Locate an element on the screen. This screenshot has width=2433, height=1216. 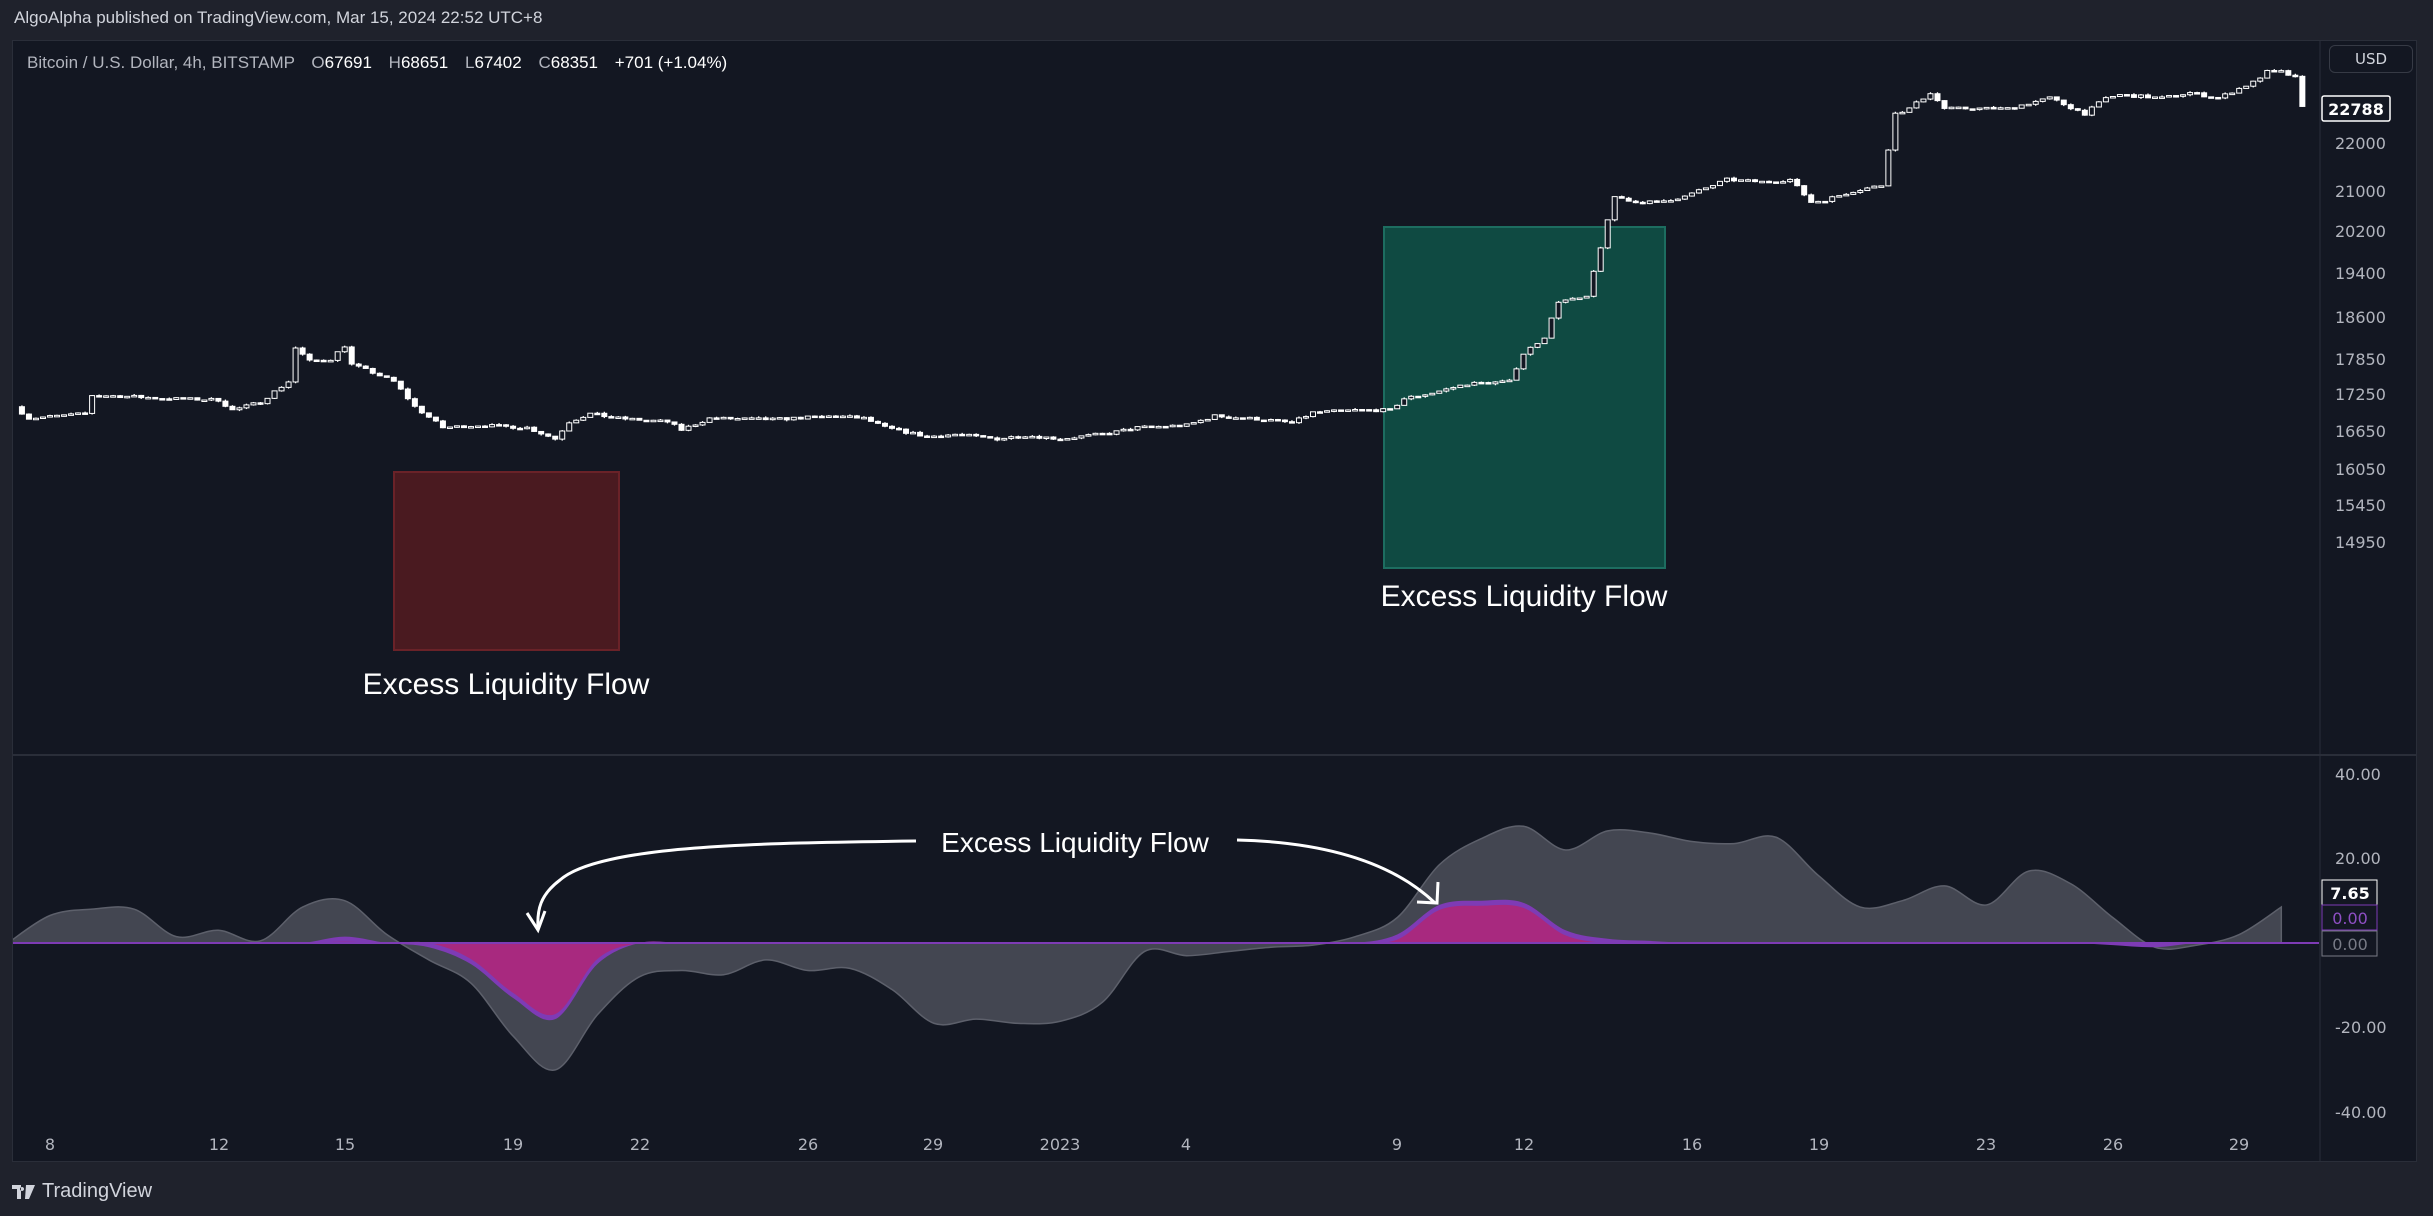
time-tick: 4 is located at coordinates (1186, 1144).